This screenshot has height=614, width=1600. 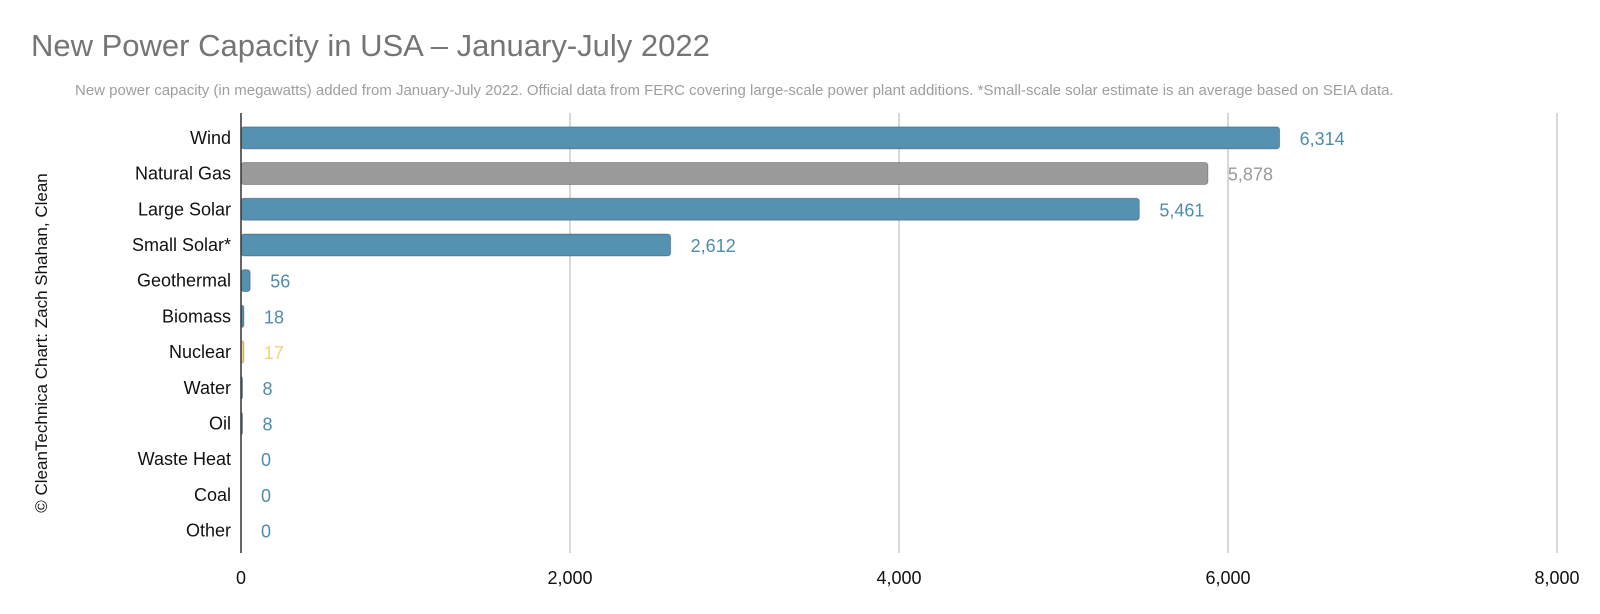 I want to click on bar-geothermal, so click(x=245, y=281).